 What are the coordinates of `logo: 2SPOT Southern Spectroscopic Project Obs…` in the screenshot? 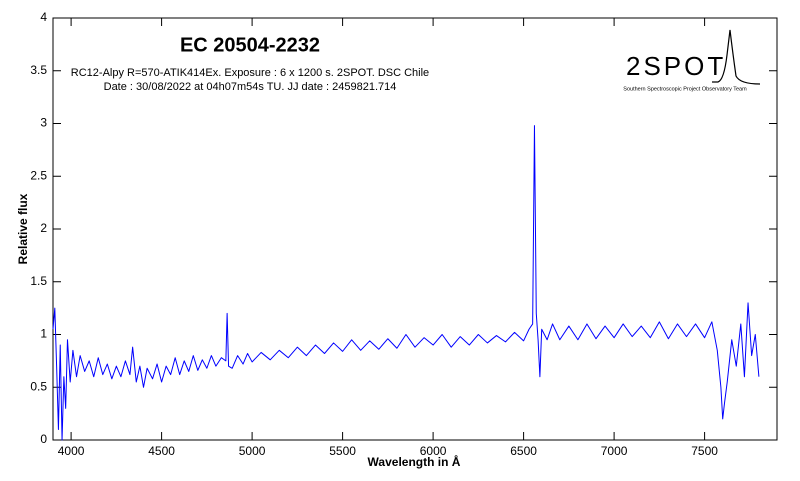 It's located at (692, 60).